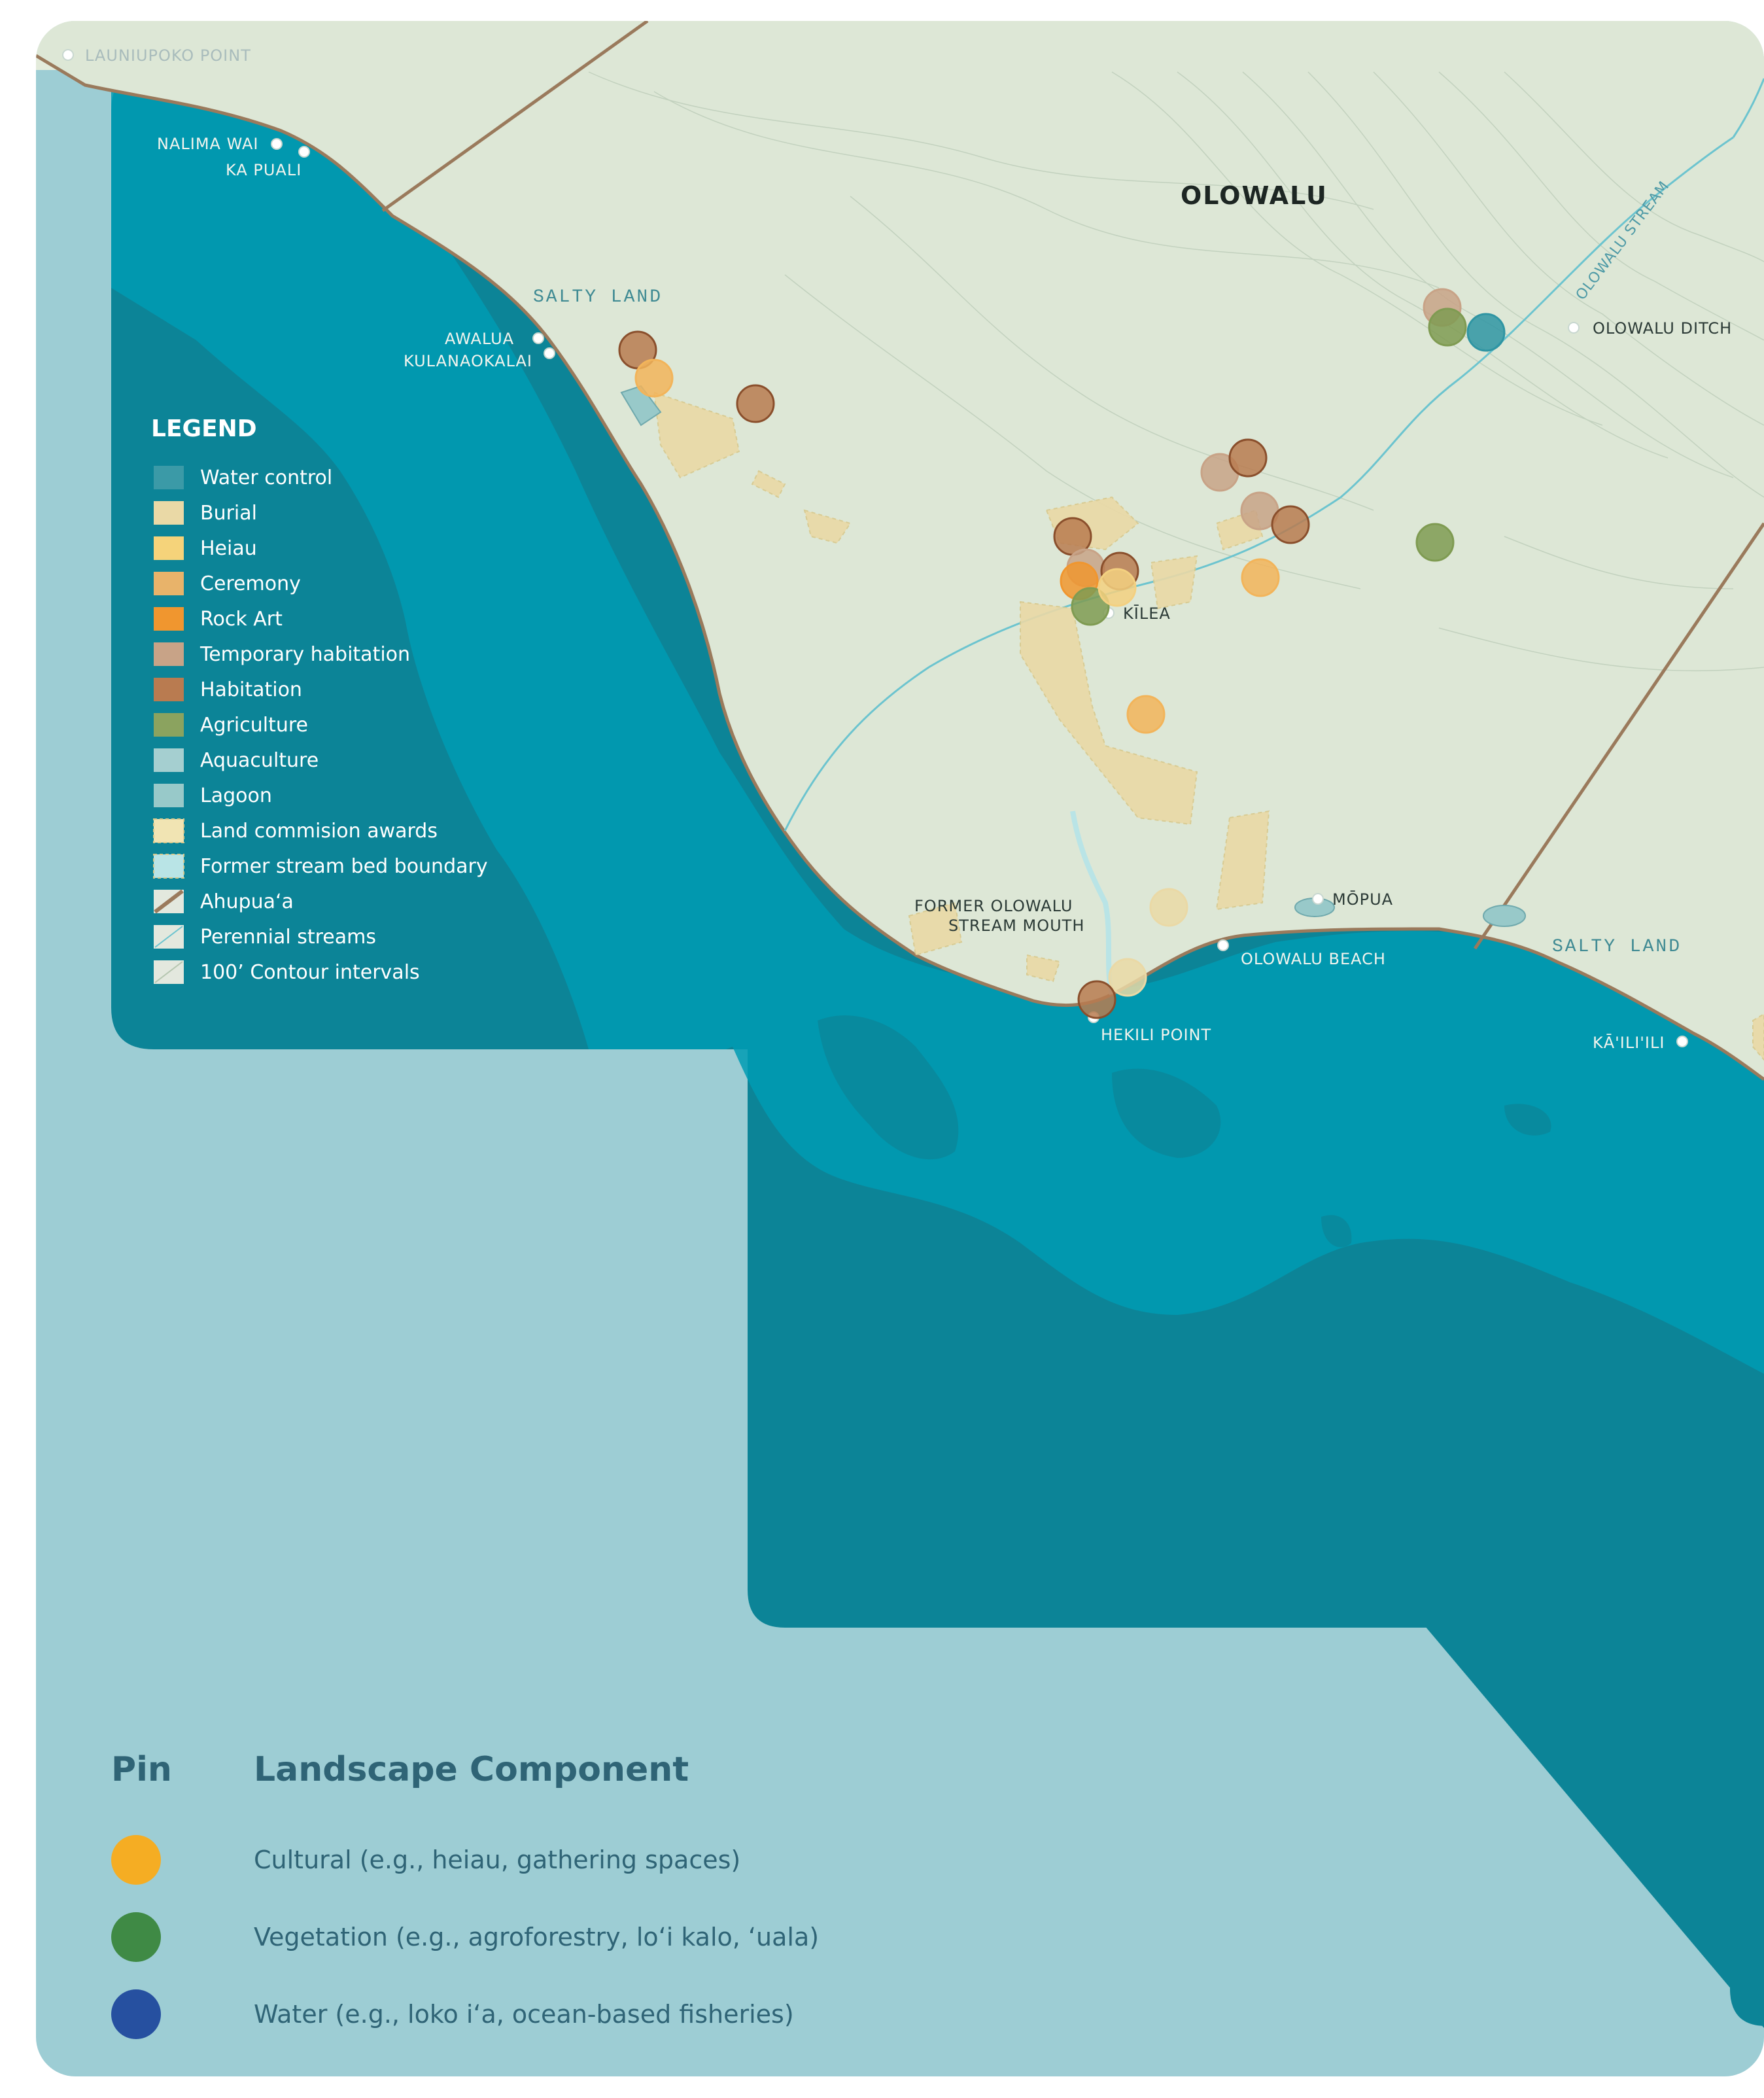  What do you see at coordinates (168, 56) in the screenshot?
I see `place-launiupoko: LAUNIUPOKO POINT` at bounding box center [168, 56].